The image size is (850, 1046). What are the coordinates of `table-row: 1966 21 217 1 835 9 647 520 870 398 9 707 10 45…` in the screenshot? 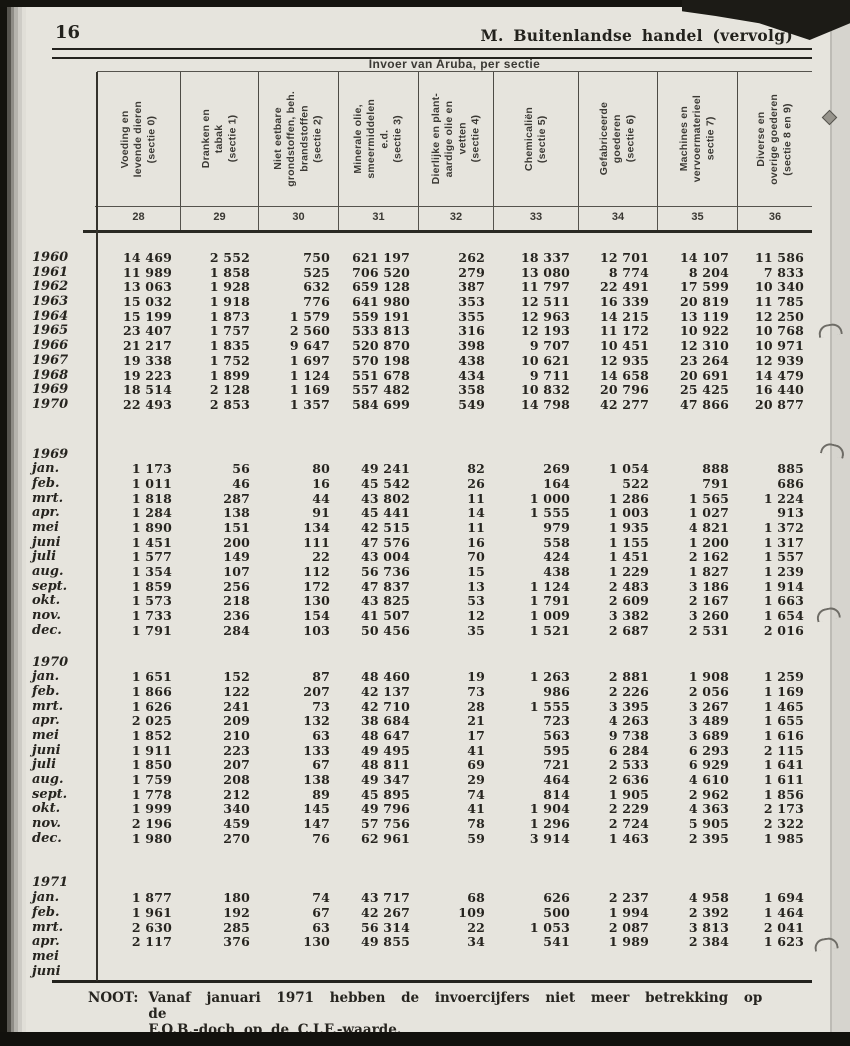 It's located at (421, 345).